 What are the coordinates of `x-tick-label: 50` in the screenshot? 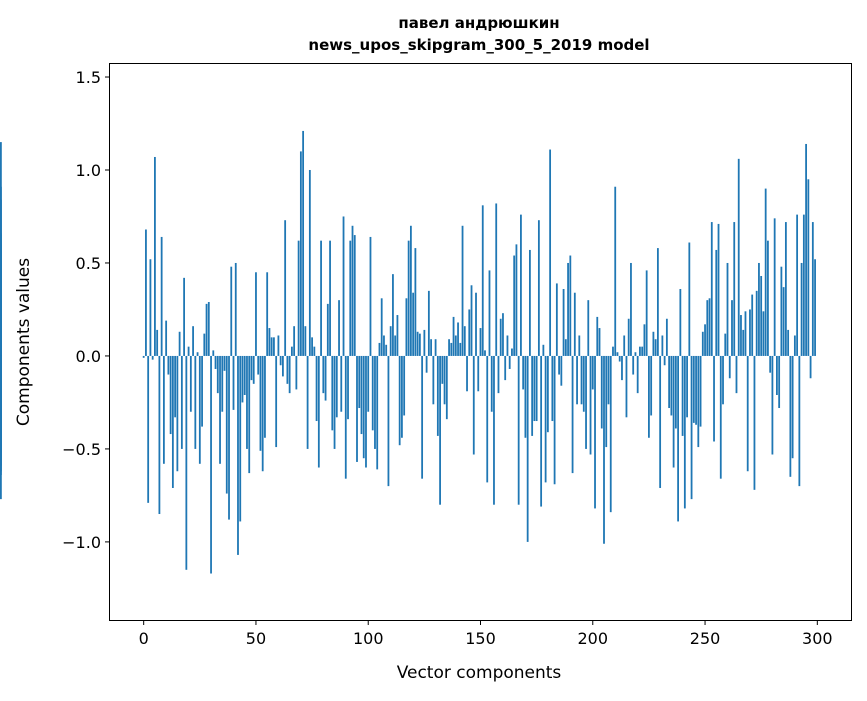 It's located at (256, 638).